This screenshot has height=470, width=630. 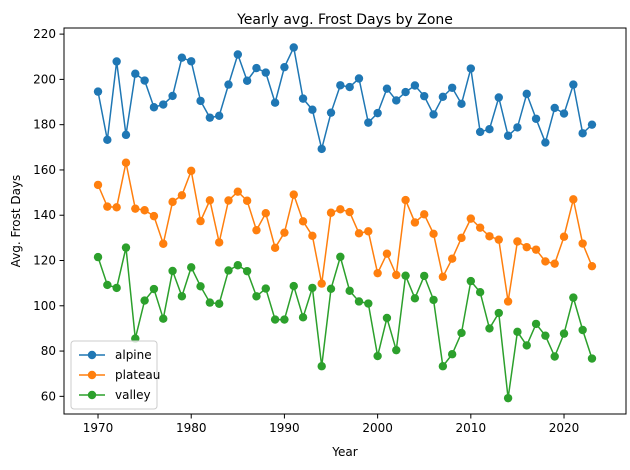 I want to click on y-tick-label: 200, so click(x=44, y=79).